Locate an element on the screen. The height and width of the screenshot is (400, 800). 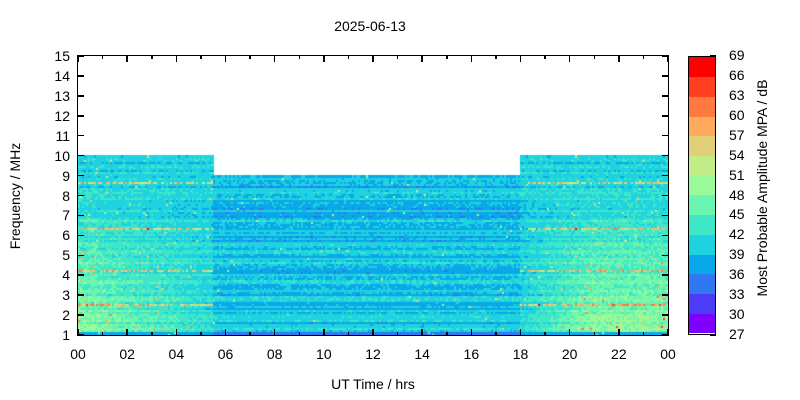
colorbar-tick is located at coordinates (713, 335).